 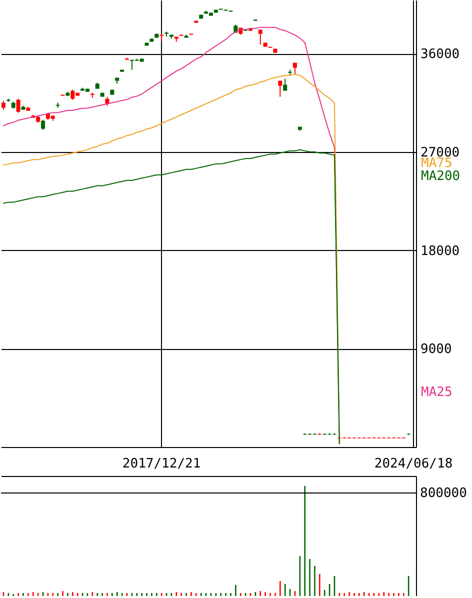 What do you see at coordinates (436, 392) in the screenshot?
I see `text: MA25` at bounding box center [436, 392].